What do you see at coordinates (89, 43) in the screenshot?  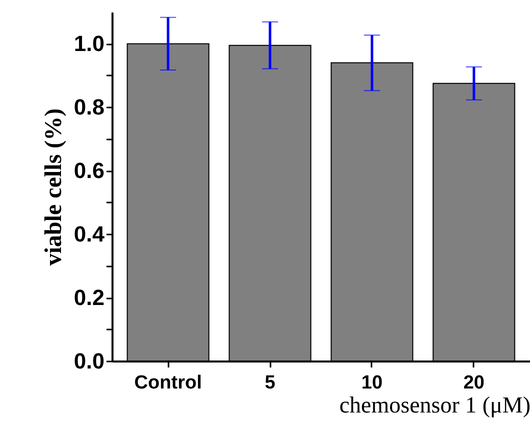 I see `y-tick-label: 1.0` at bounding box center [89, 43].